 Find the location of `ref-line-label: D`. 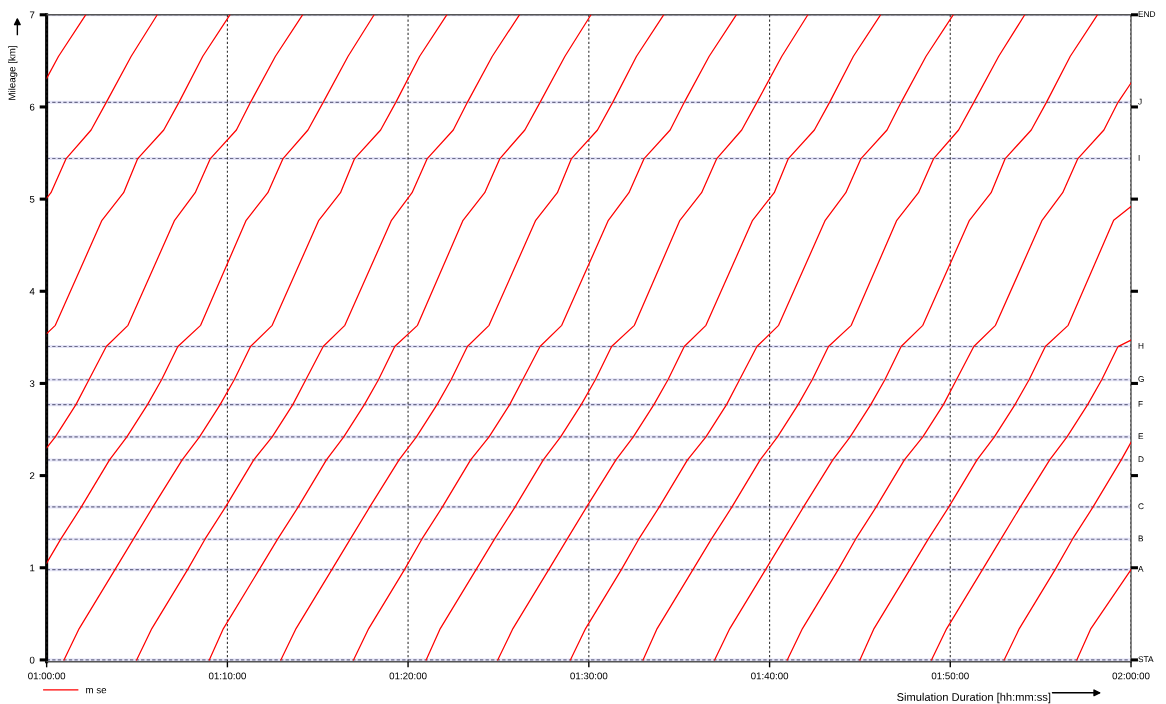

ref-line-label: D is located at coordinates (1141, 459).